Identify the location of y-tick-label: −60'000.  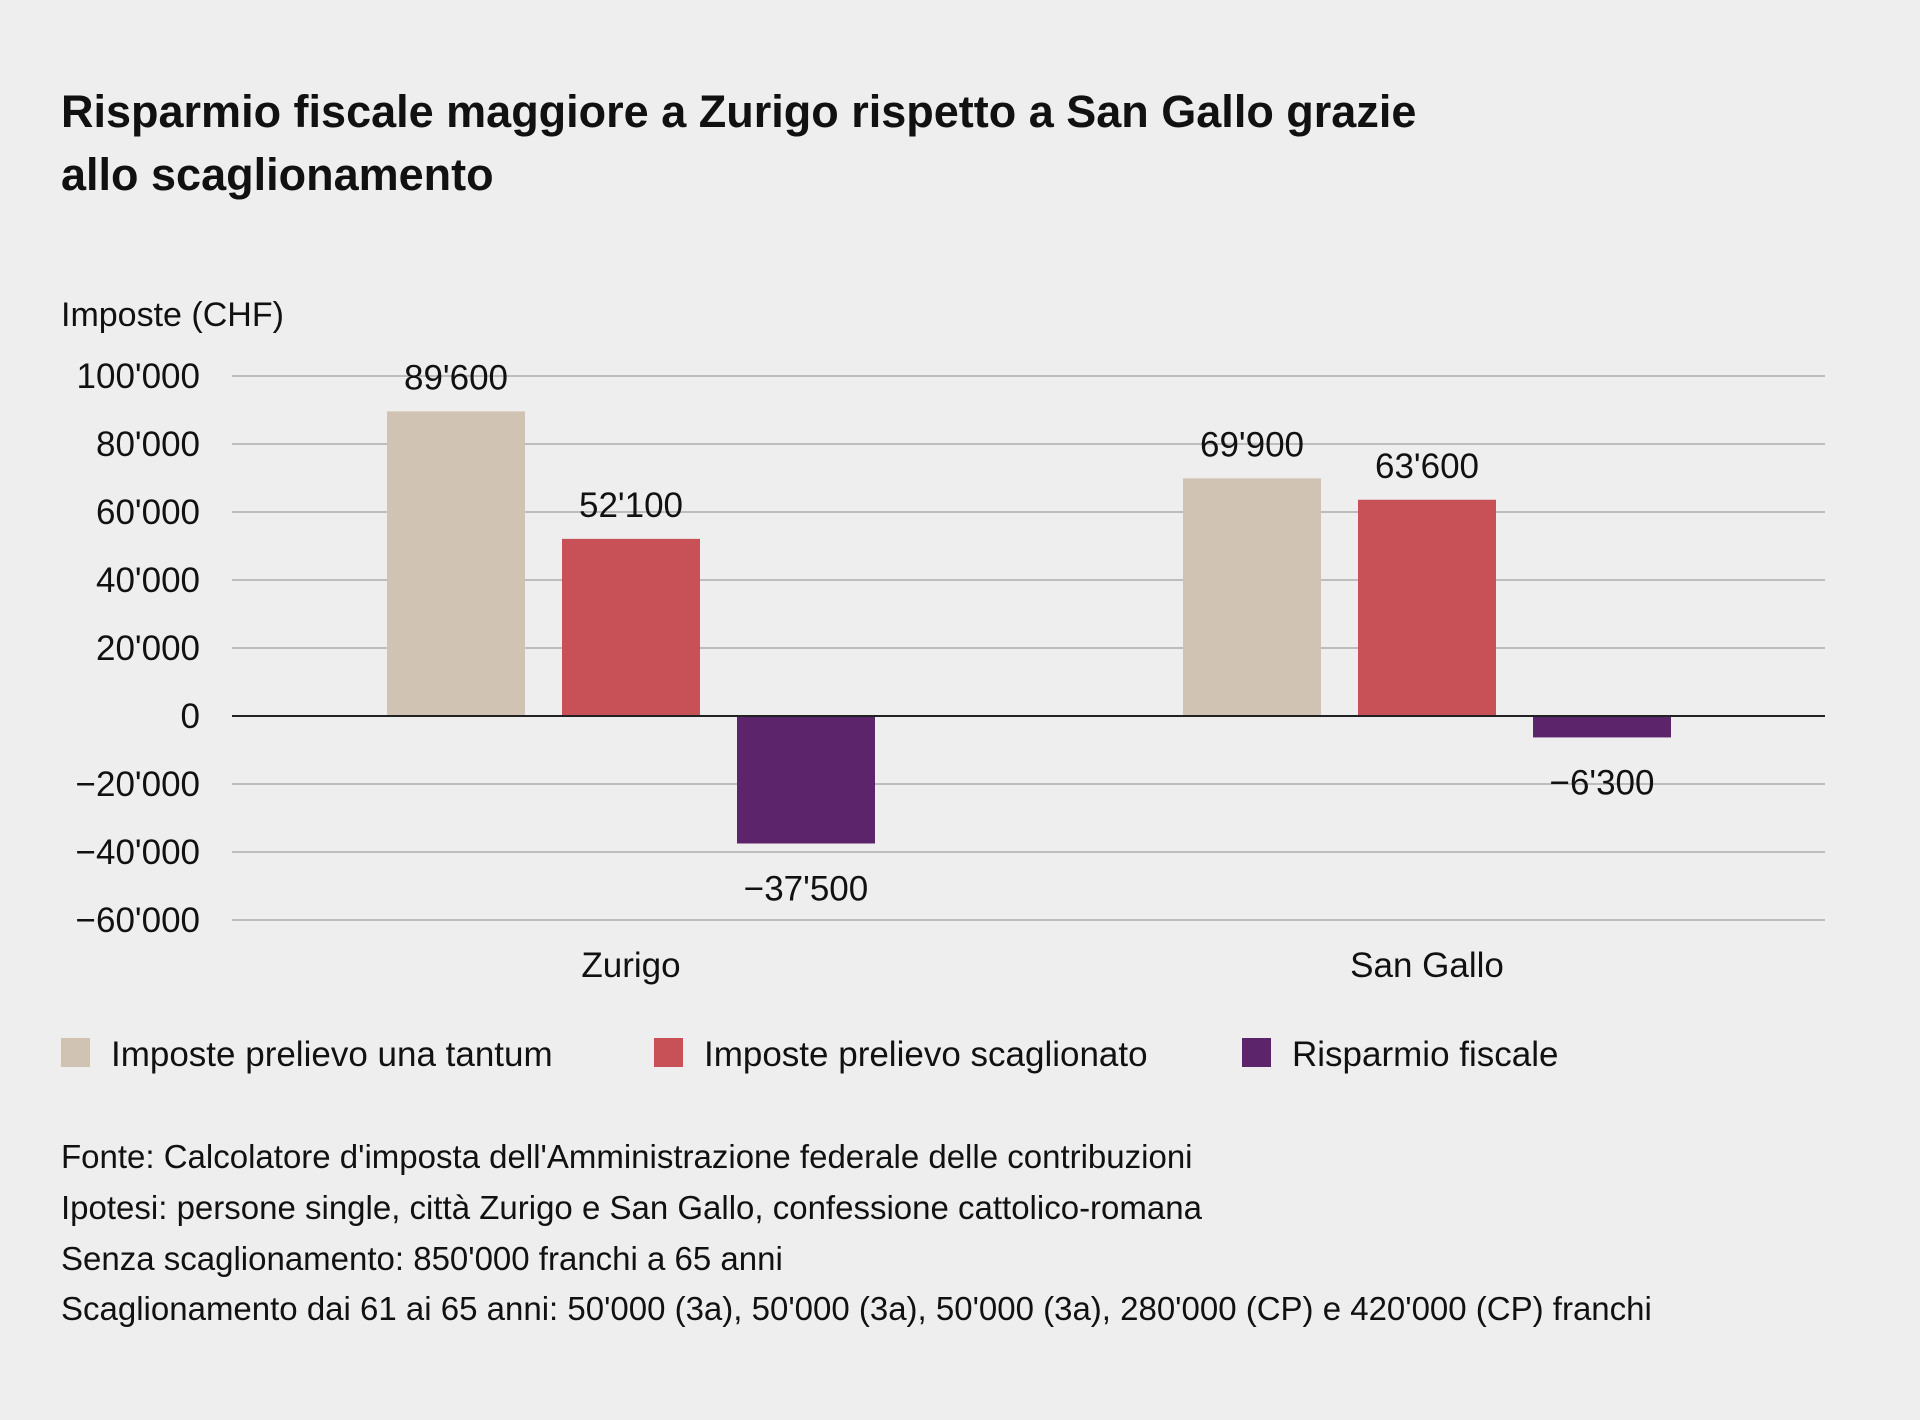
(138, 920).